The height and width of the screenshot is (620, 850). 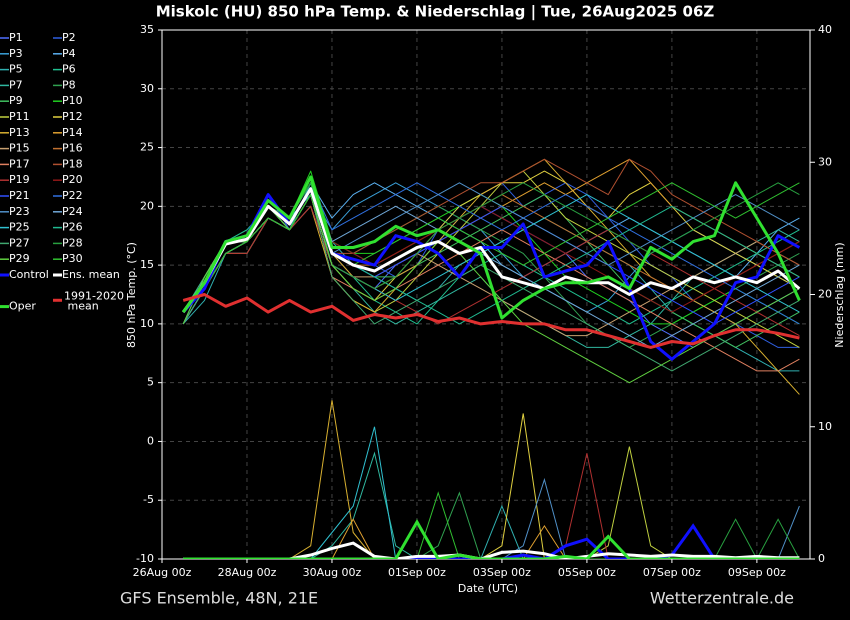 What do you see at coordinates (148, 499) in the screenshot?
I see `y-tick-label: -5` at bounding box center [148, 499].